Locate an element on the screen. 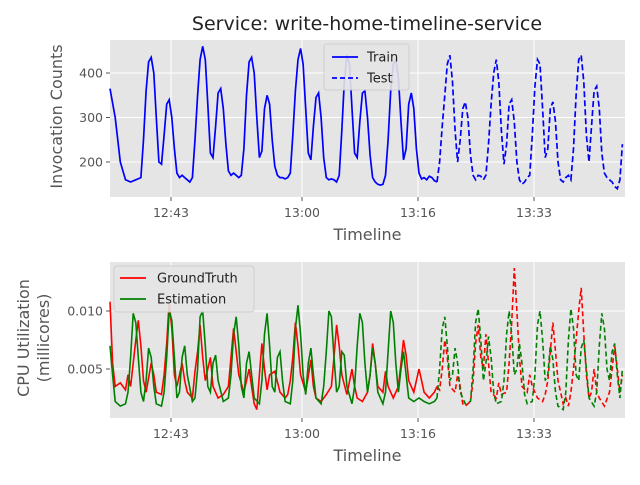 This screenshot has height=485, width=640. y-tick-label: 200 is located at coordinates (91, 162).